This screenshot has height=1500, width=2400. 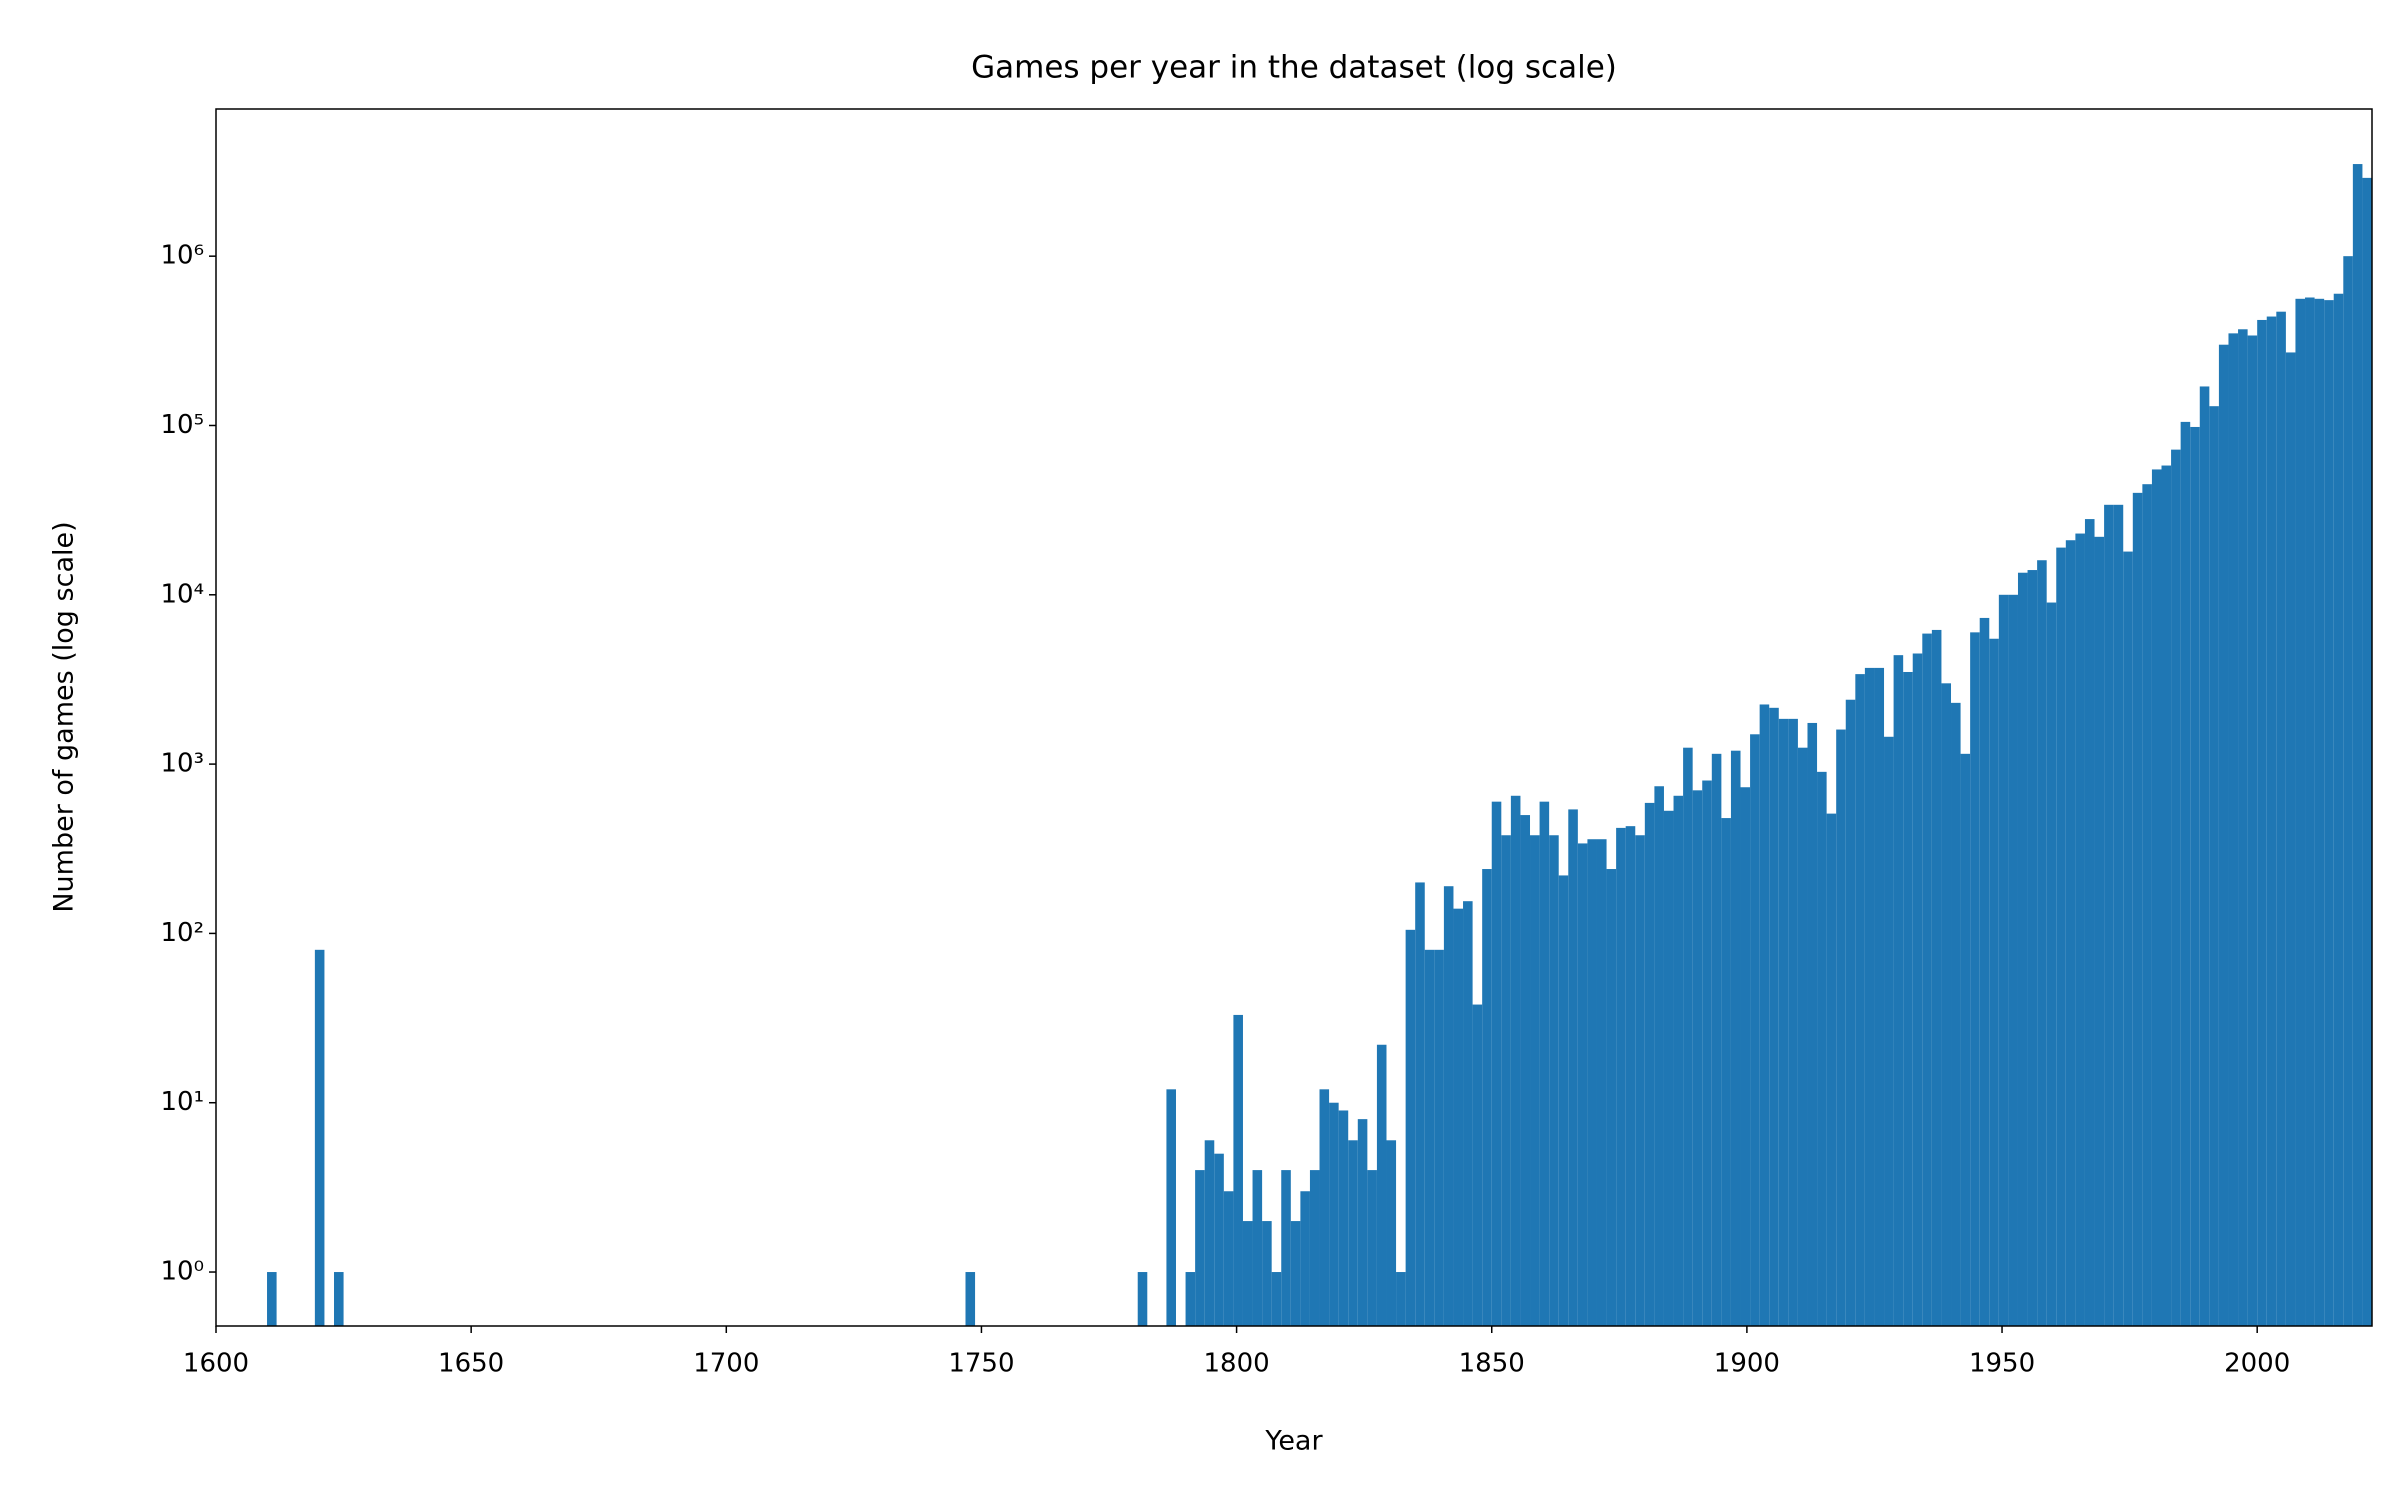 What do you see at coordinates (1747, 1364) in the screenshot?
I see `x-tick-label: 1900` at bounding box center [1747, 1364].